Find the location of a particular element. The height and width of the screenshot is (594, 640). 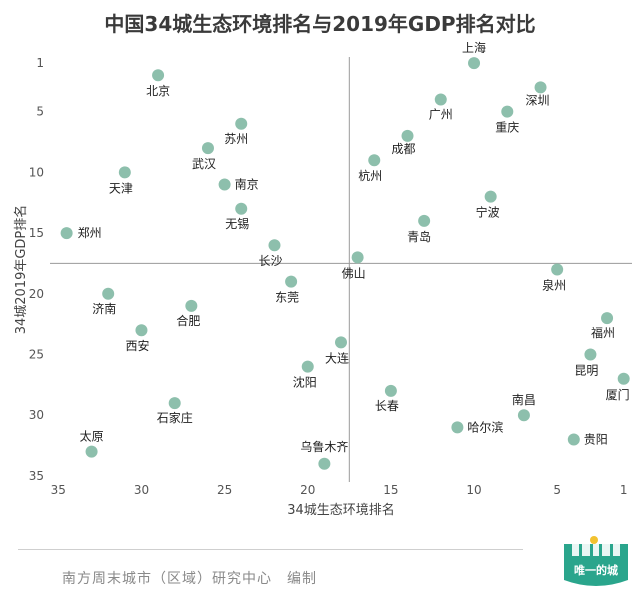

point-label: 郑州 is located at coordinates (90, 232).